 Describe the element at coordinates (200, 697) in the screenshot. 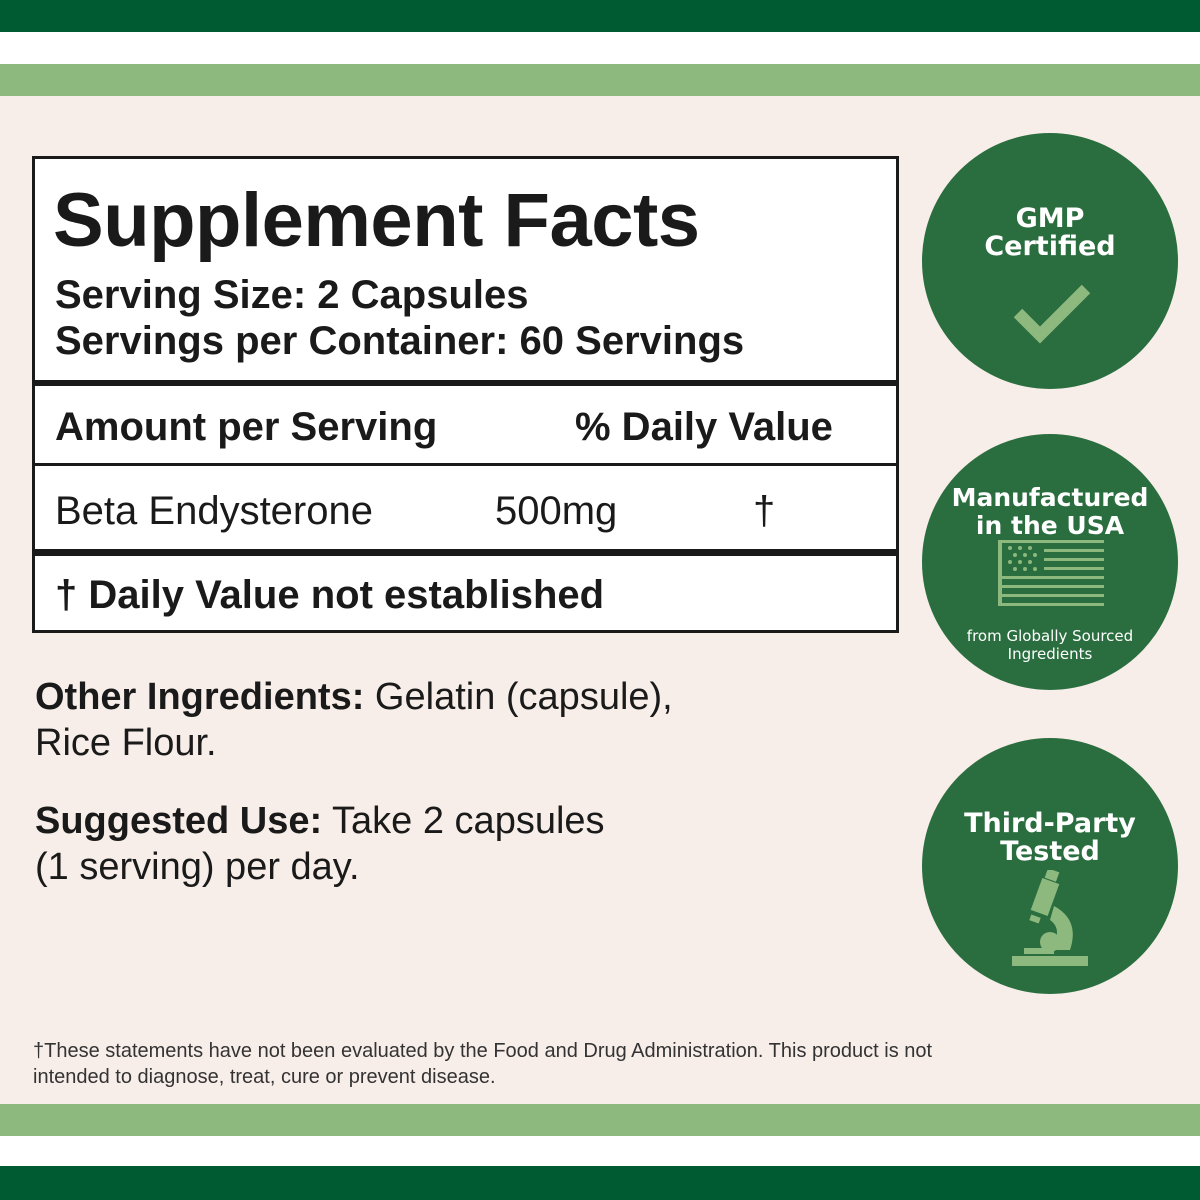

I see `other-ingredients-label: Other Ingredients:` at that location.